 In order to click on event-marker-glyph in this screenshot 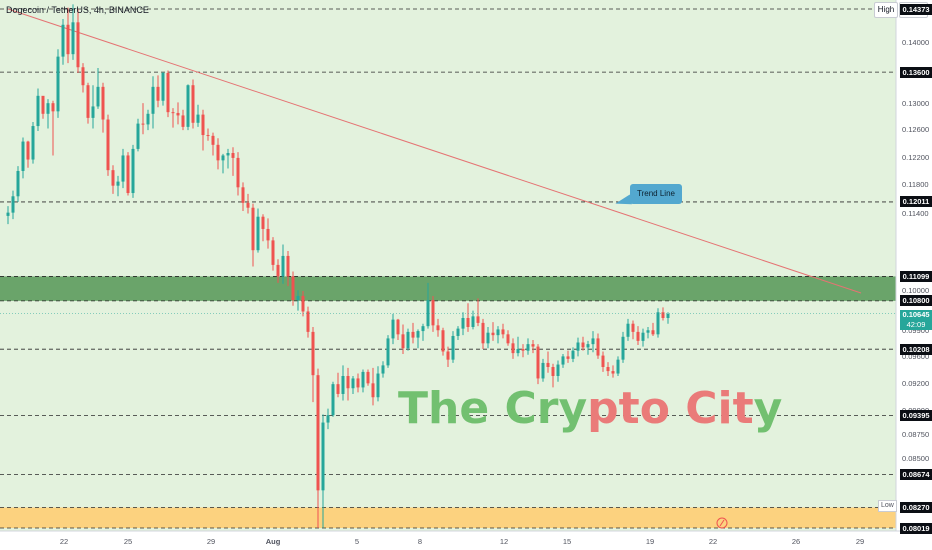, I will do `click(722, 523)`.